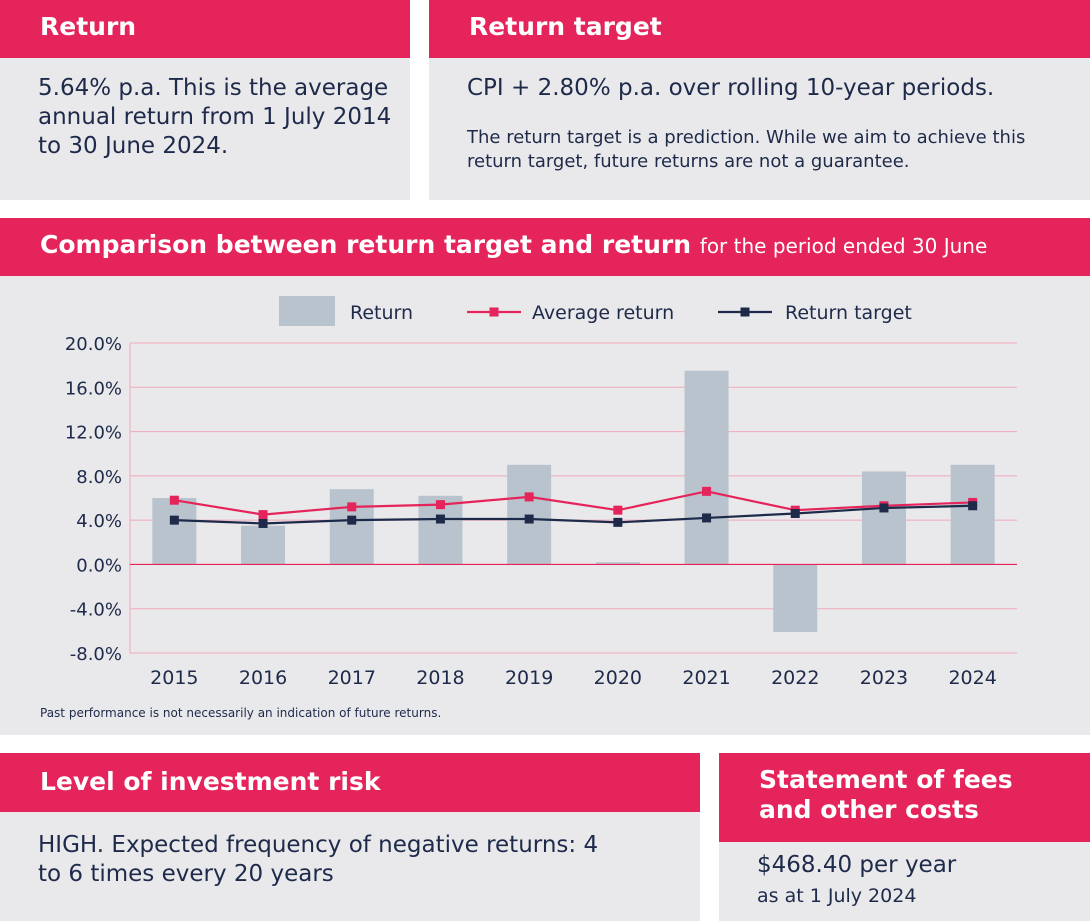  I want to click on chart-legend: Return Average return Return target, so click(595, 311).